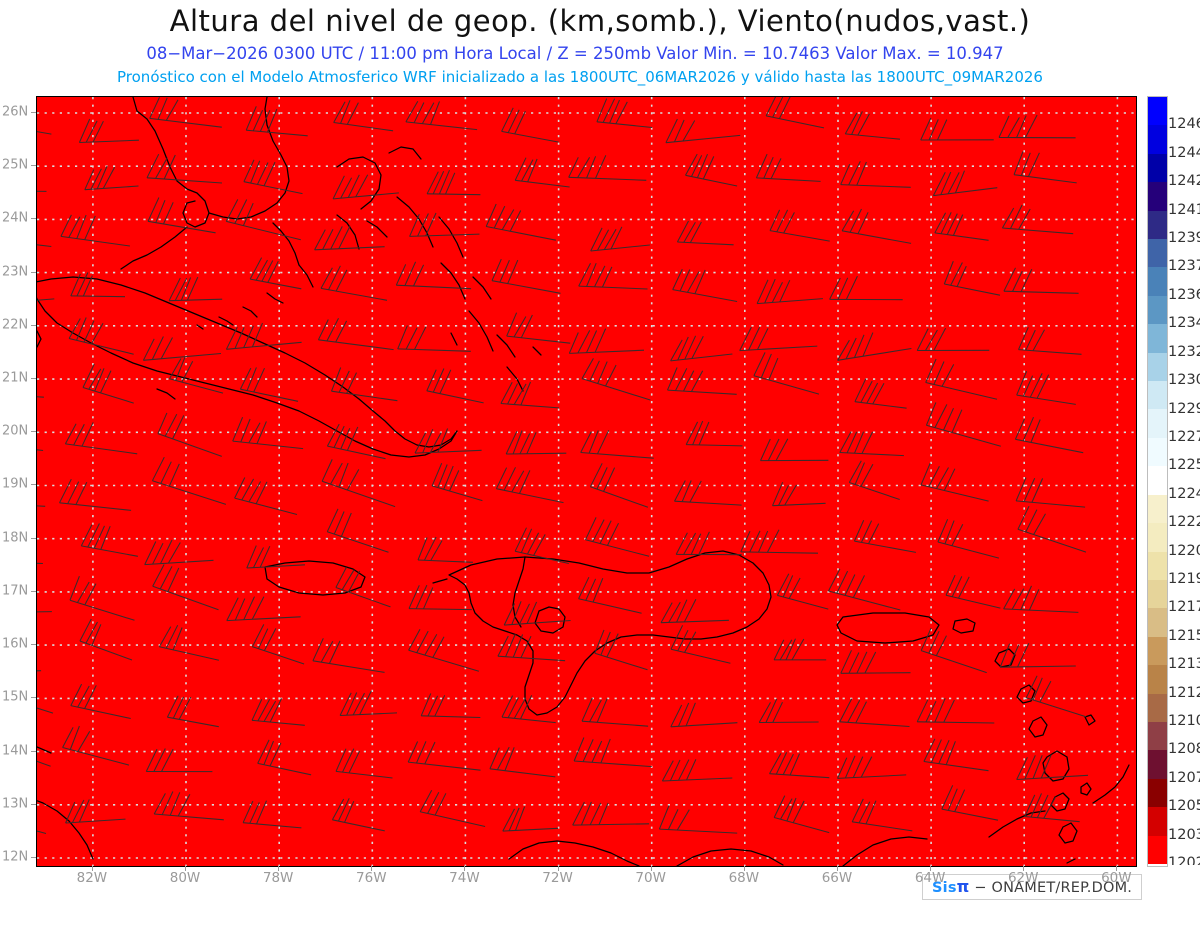 This screenshot has height=927, width=1200. Describe the element at coordinates (15, 697) in the screenshot. I see `y-axis-tick-label: 15N` at that location.